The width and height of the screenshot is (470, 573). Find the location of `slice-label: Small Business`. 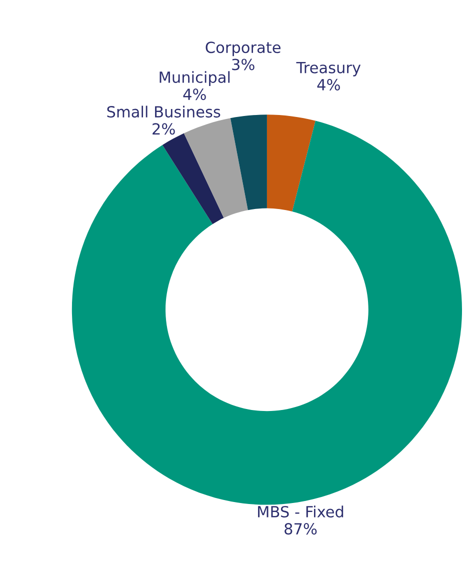

slice-label: Small Business is located at coordinates (163, 112).